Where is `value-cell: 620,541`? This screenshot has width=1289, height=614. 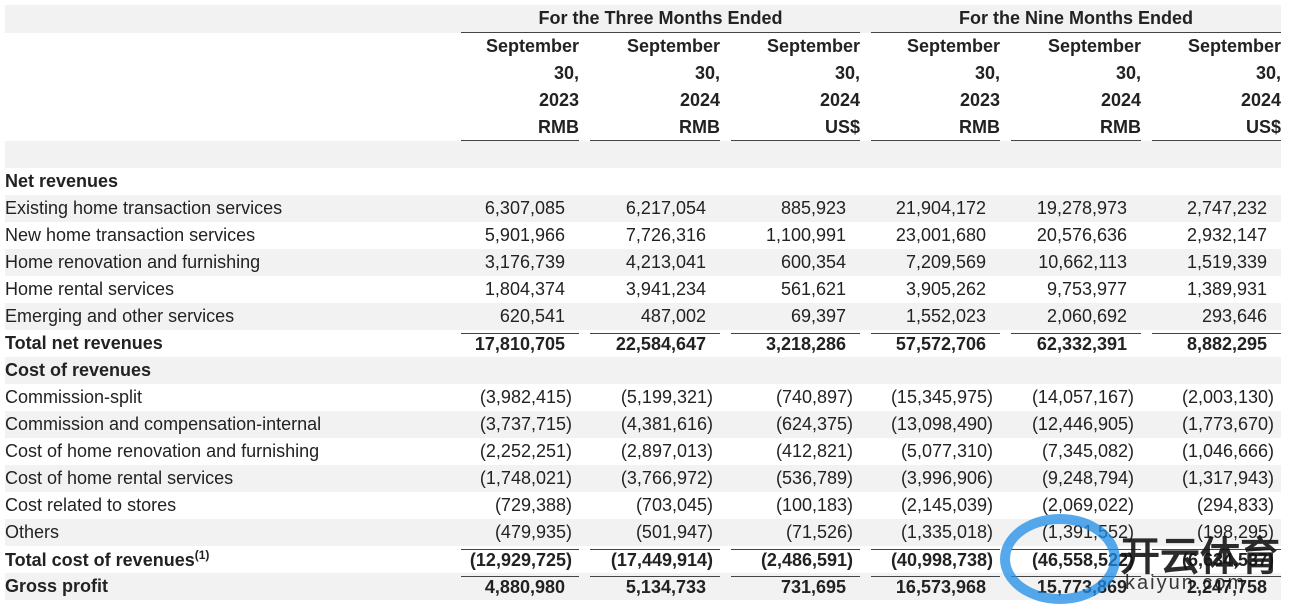
value-cell: 620,541 is located at coordinates (514, 316).